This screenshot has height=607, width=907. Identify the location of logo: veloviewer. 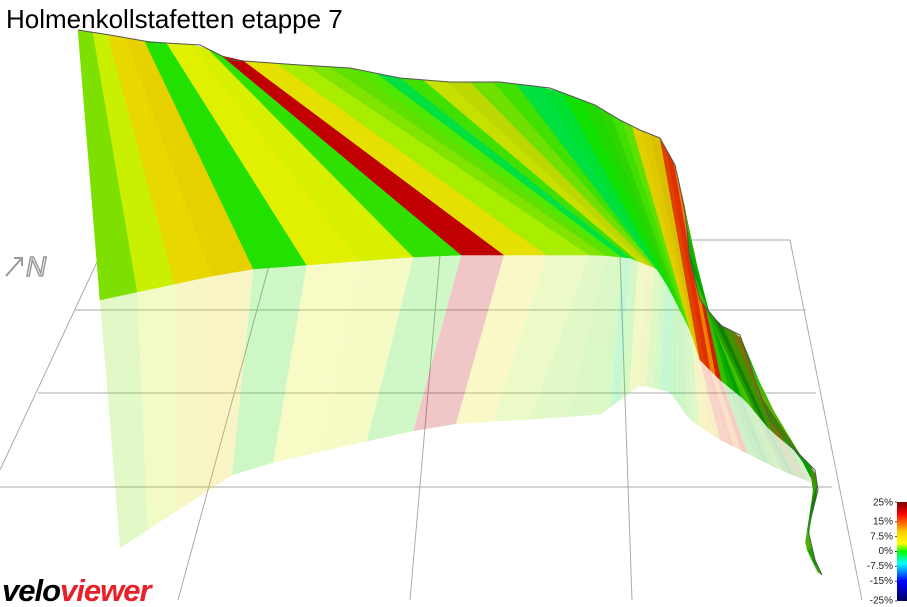
(77, 590).